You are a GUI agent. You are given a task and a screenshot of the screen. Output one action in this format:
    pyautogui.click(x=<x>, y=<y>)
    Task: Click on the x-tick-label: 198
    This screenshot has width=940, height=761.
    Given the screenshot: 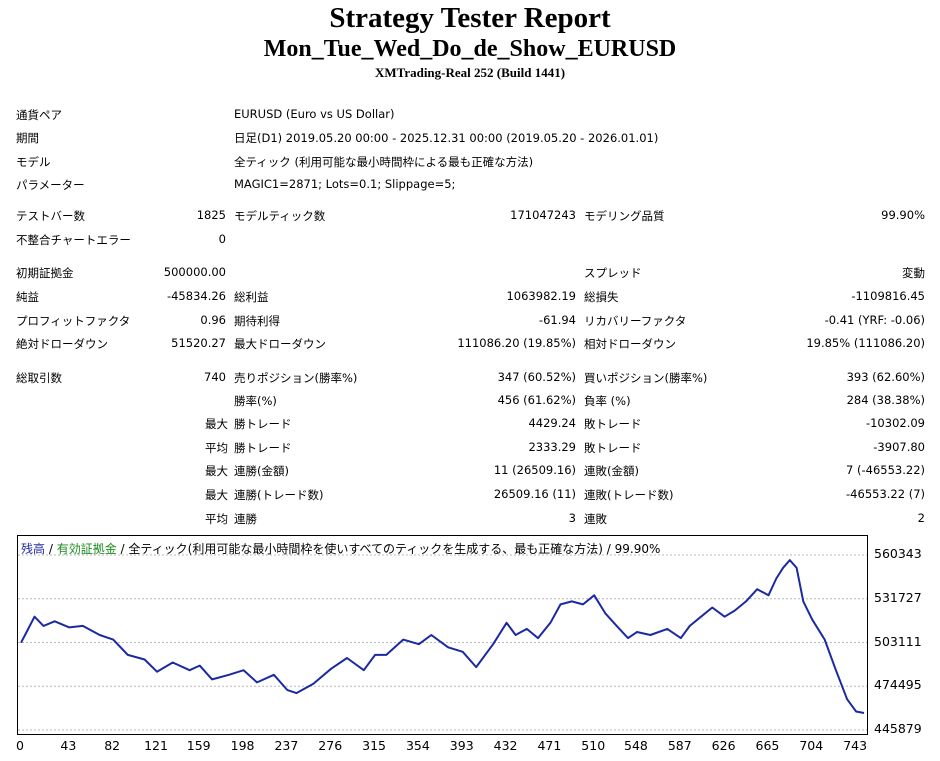 What is the action you would take?
    pyautogui.click(x=242, y=745)
    